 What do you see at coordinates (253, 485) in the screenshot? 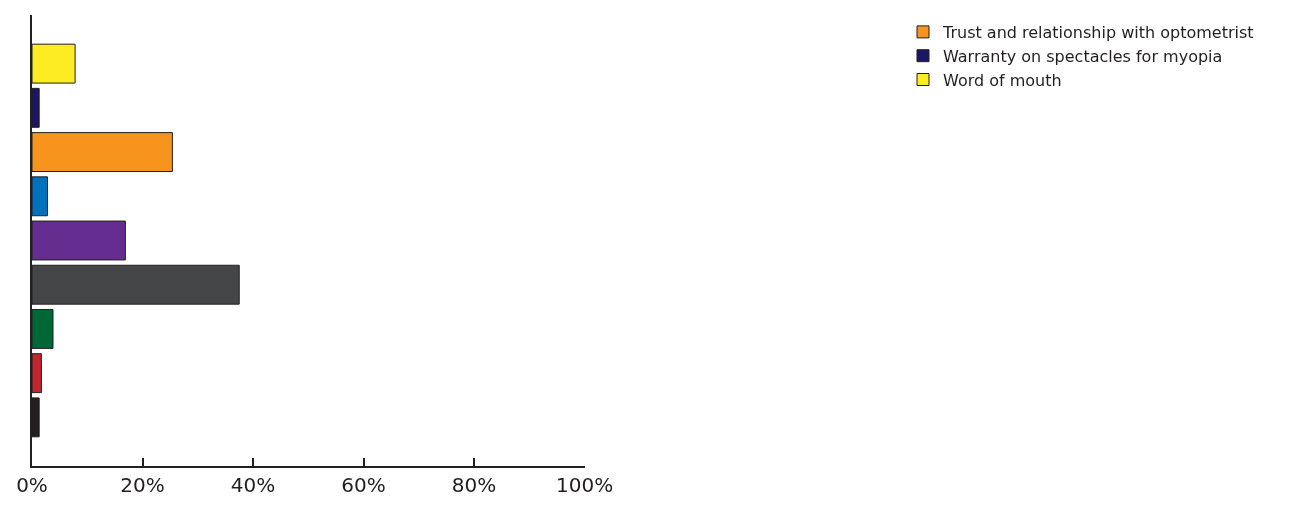
I see `x-tick-label: 40%` at bounding box center [253, 485].